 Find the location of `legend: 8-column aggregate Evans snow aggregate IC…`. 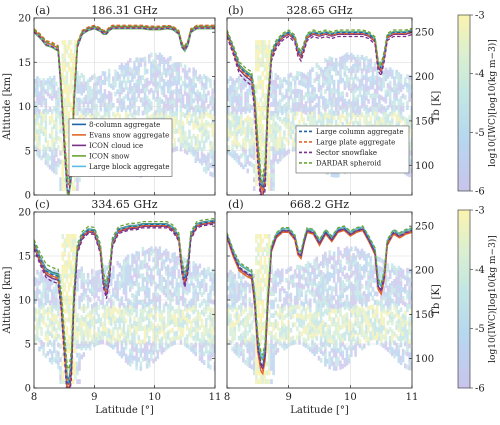

legend: 8-column aggregate Evans snow aggregate IC… is located at coordinates (120, 147).